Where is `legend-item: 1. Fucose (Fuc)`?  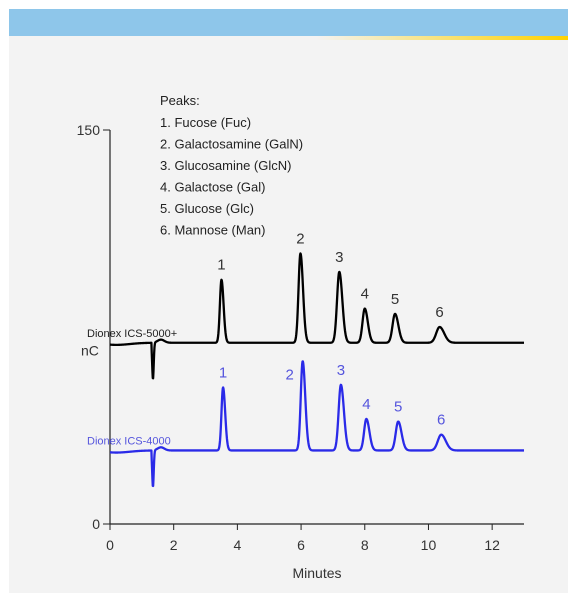
legend-item: 1. Fucose (Fuc) is located at coordinates (205, 122).